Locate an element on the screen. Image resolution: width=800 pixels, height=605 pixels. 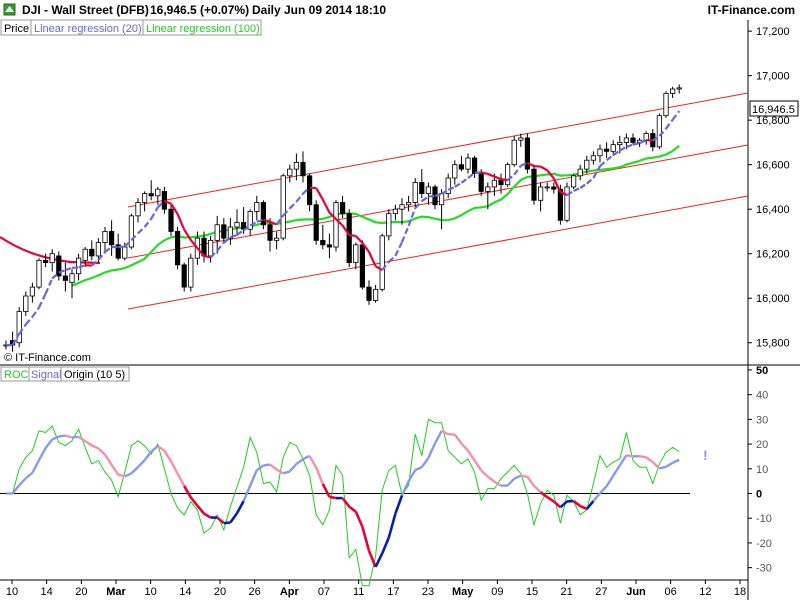
time-tick-label: 07 is located at coordinates (324, 592).